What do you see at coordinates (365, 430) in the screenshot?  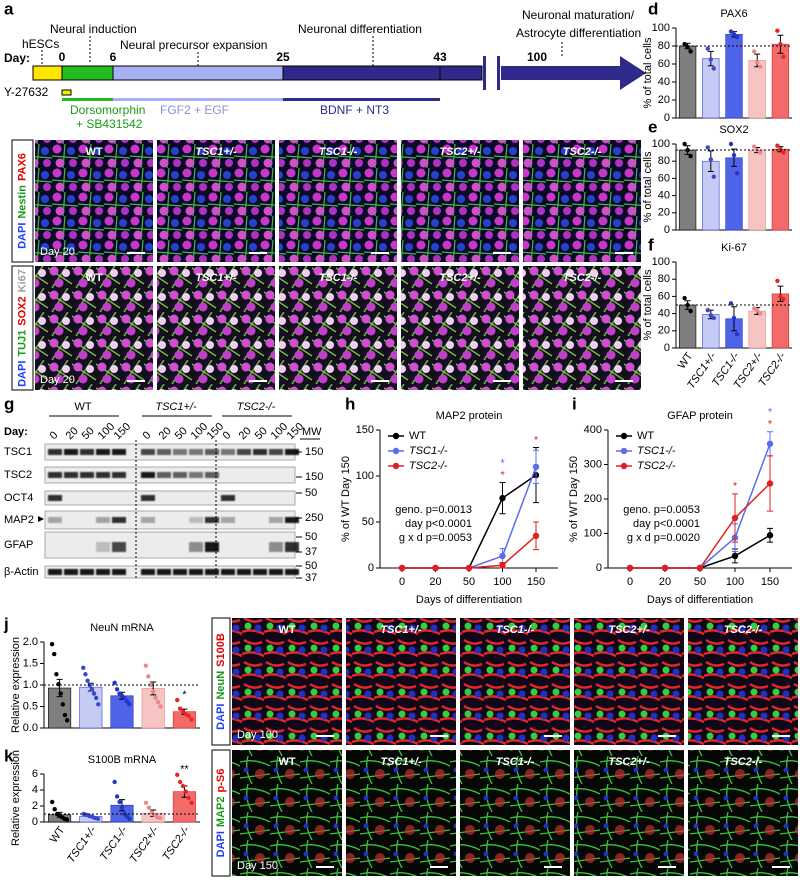 I see `y-tick-label: 150` at bounding box center [365, 430].